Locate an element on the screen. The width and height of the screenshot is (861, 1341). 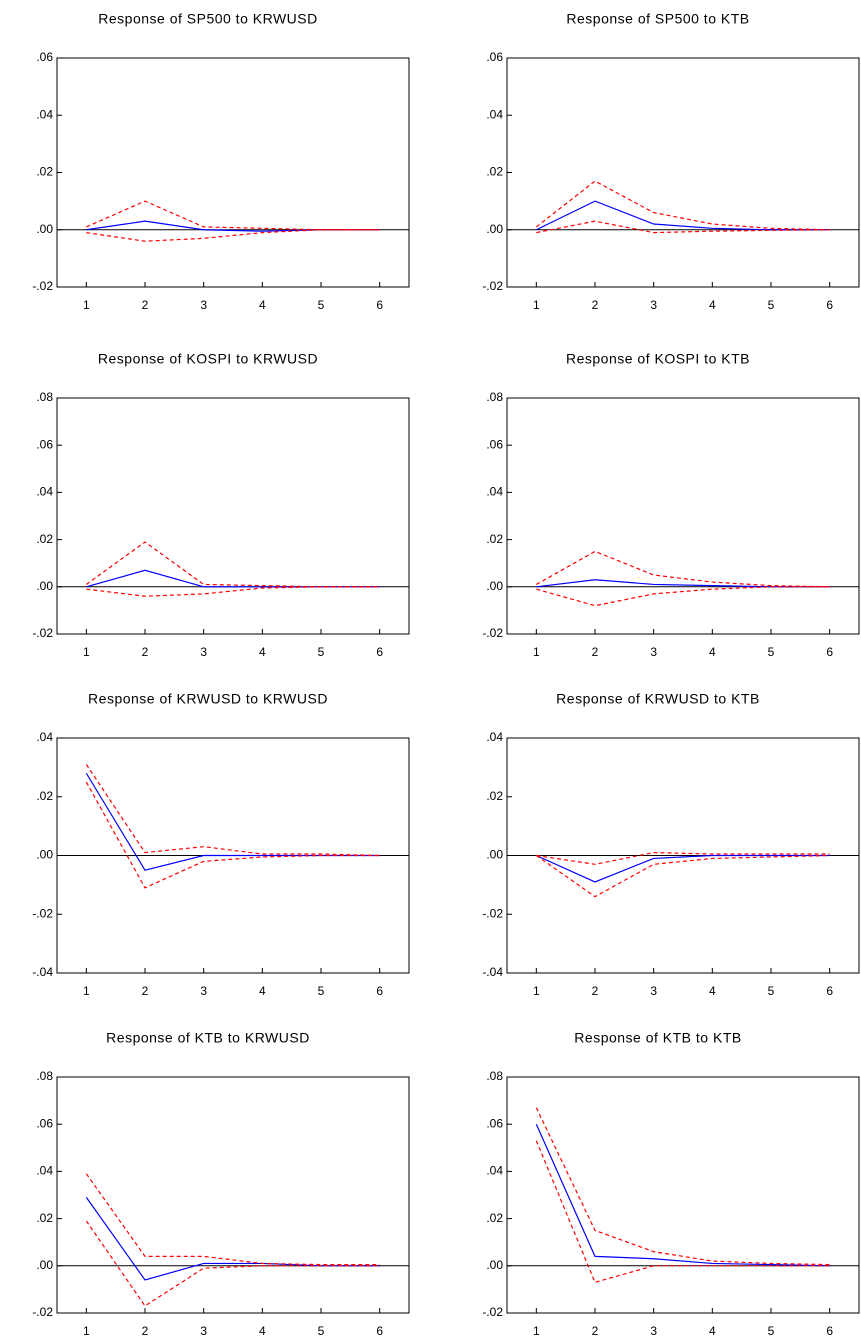
chart-title: Response of KTB to KTB is located at coordinates (657, 1038).